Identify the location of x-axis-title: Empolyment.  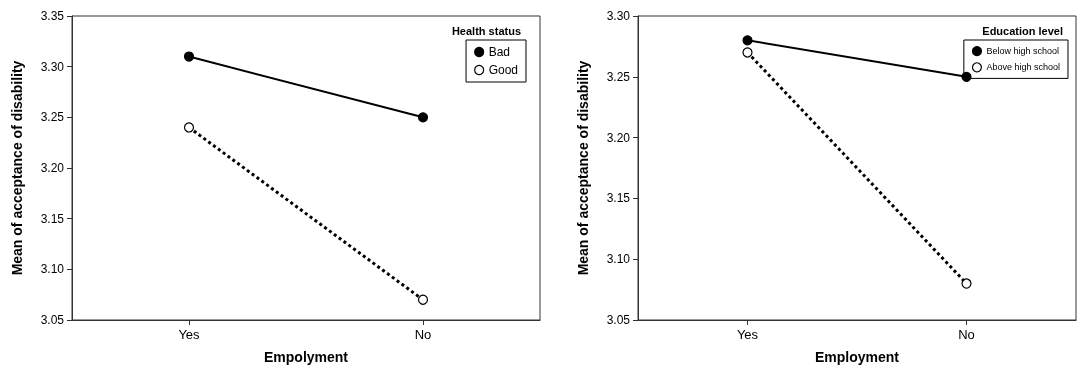
(306, 357).